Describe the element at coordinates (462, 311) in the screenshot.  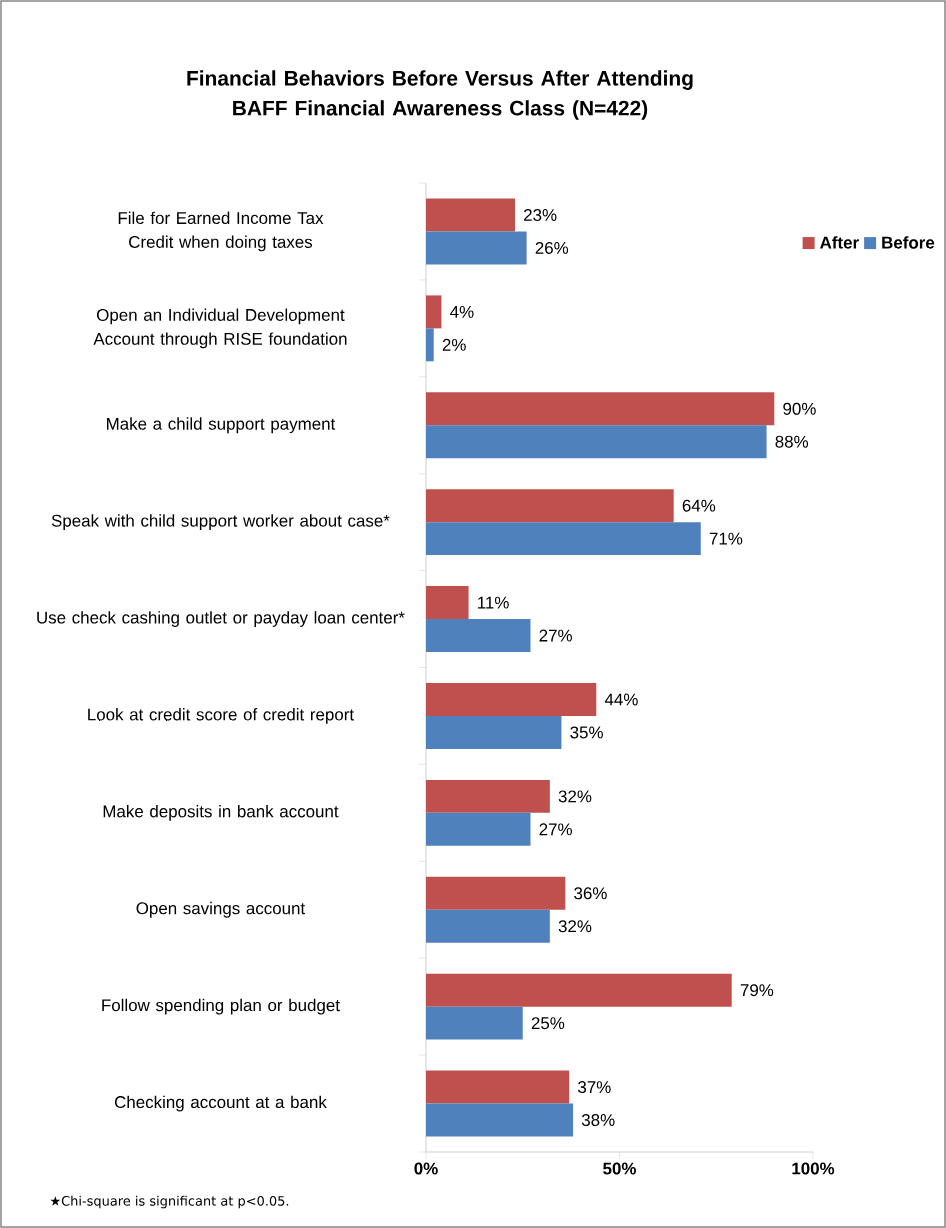
I see `data-label: 4%` at that location.